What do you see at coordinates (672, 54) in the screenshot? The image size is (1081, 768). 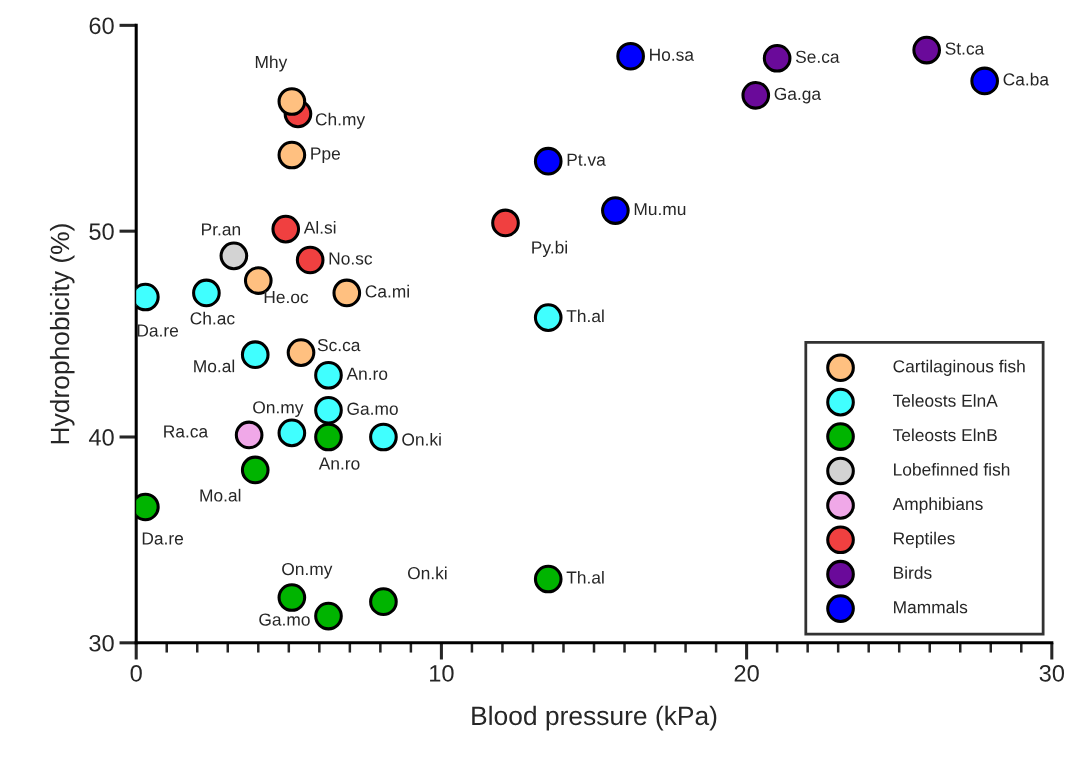 I see `annotation: Ho.sa` at bounding box center [672, 54].